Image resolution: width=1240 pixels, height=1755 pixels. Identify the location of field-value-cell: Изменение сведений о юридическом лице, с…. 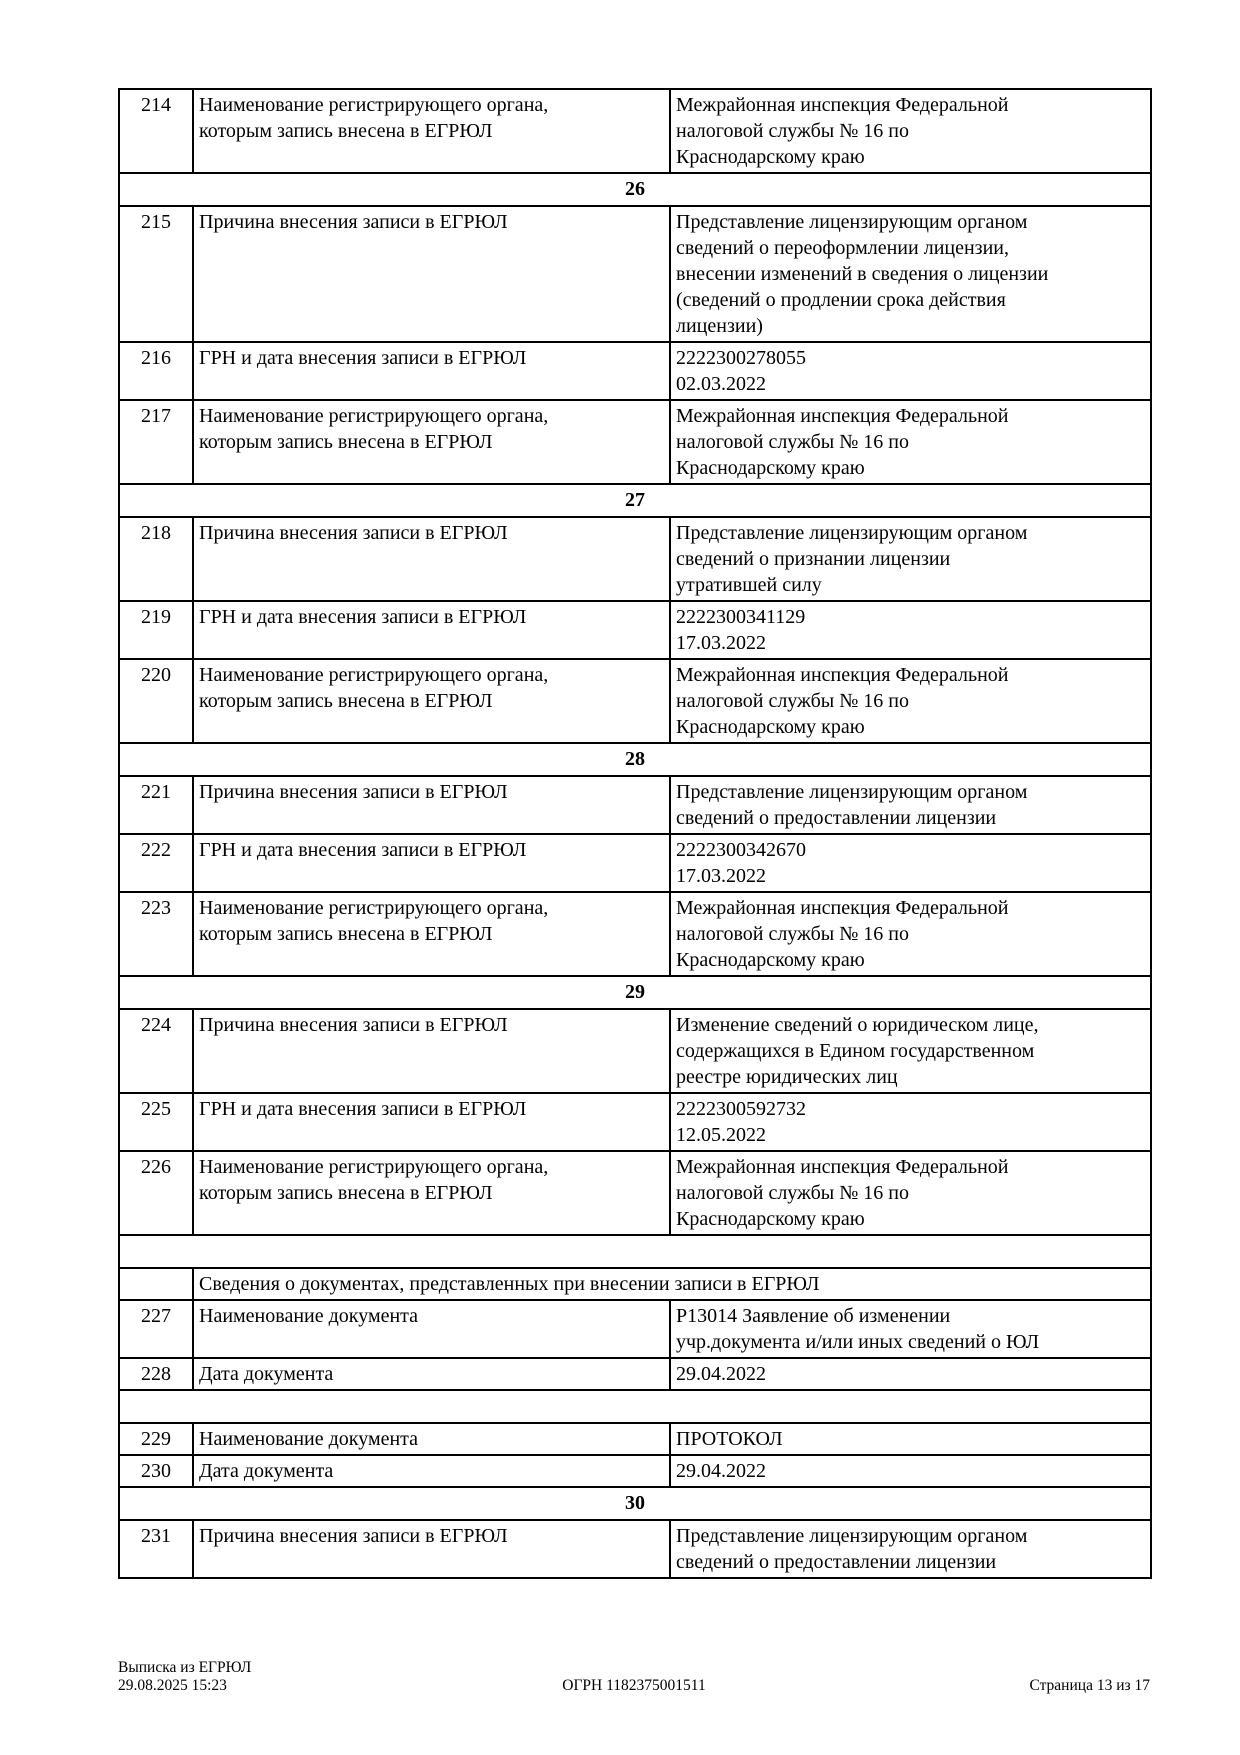
(910, 1051).